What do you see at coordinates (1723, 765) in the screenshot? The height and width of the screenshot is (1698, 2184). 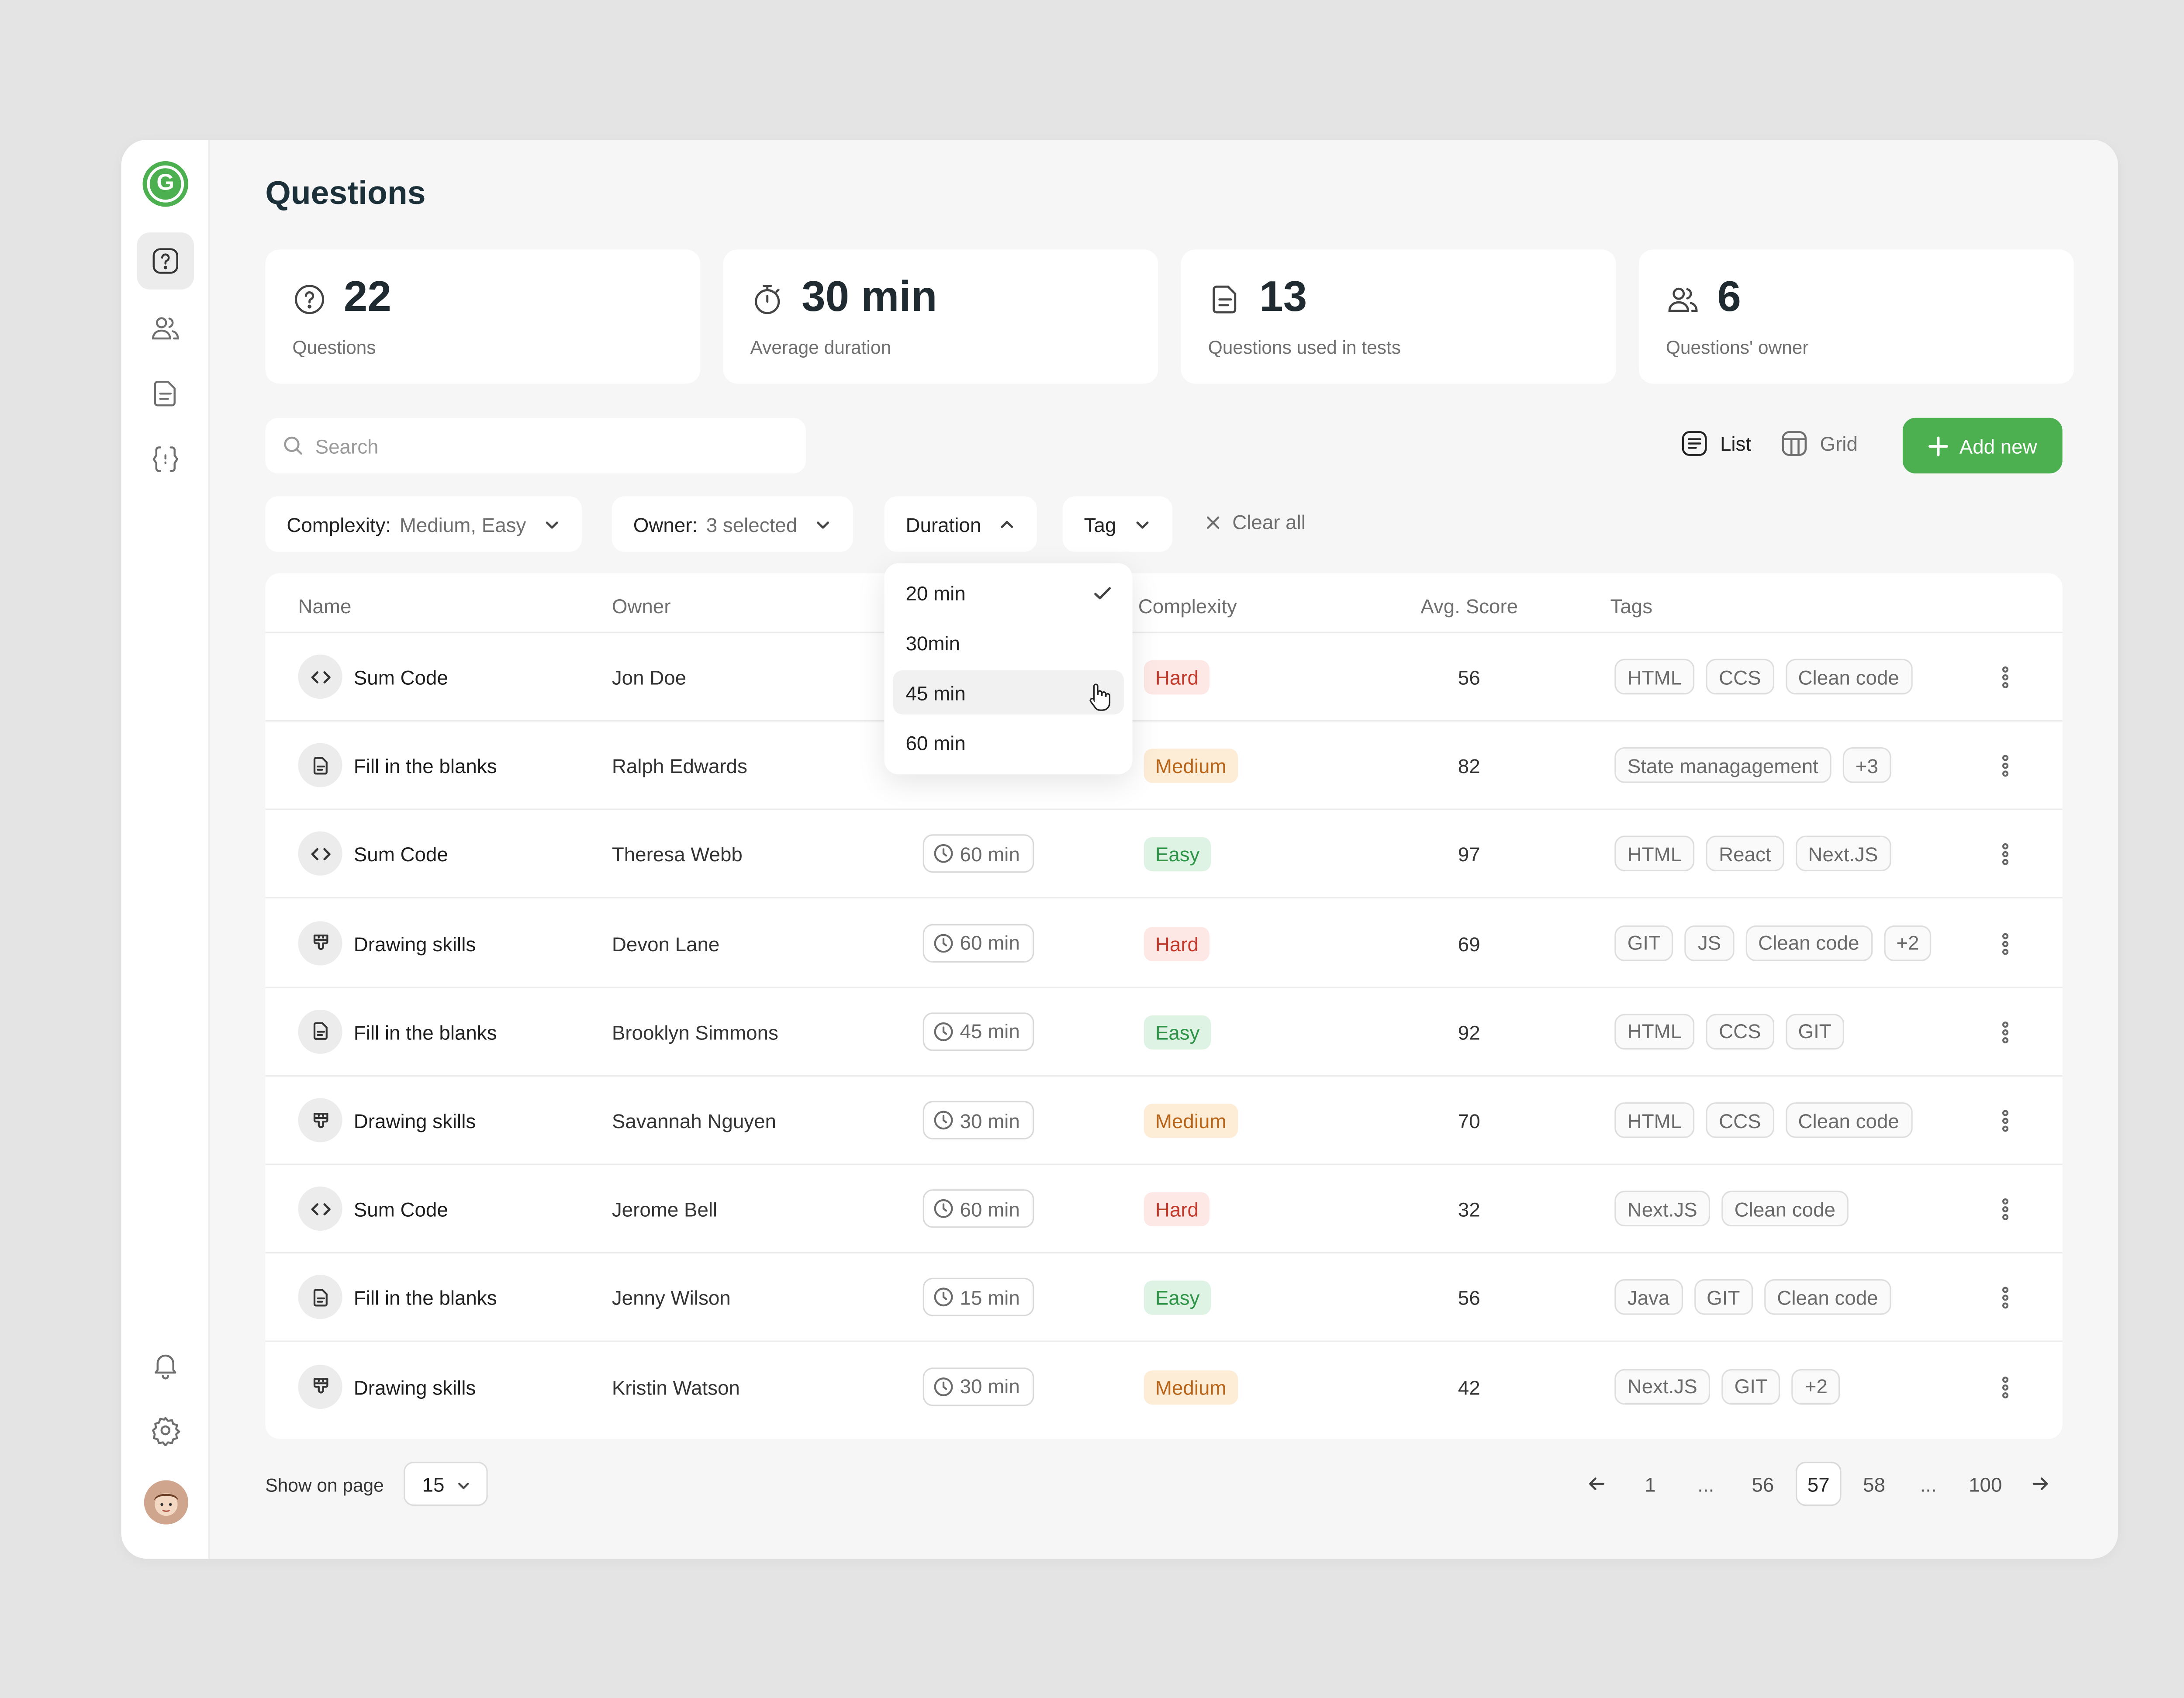 I see `tag-chip: State managagement` at bounding box center [1723, 765].